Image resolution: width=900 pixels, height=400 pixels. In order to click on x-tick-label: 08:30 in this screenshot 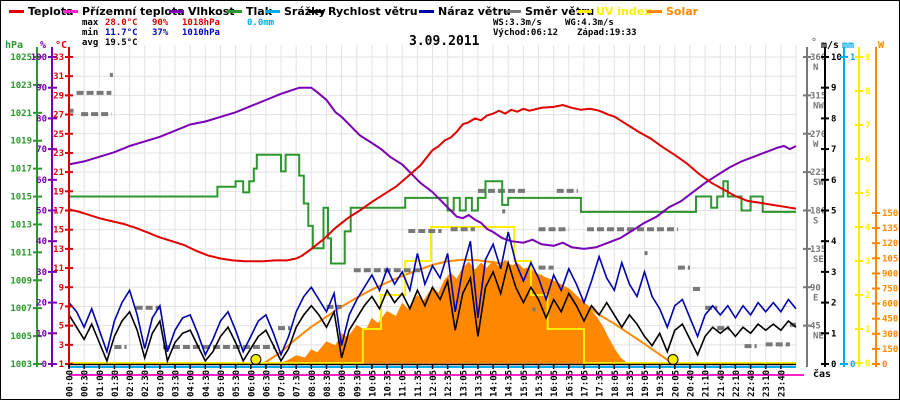, I will do `click(328, 383)`.